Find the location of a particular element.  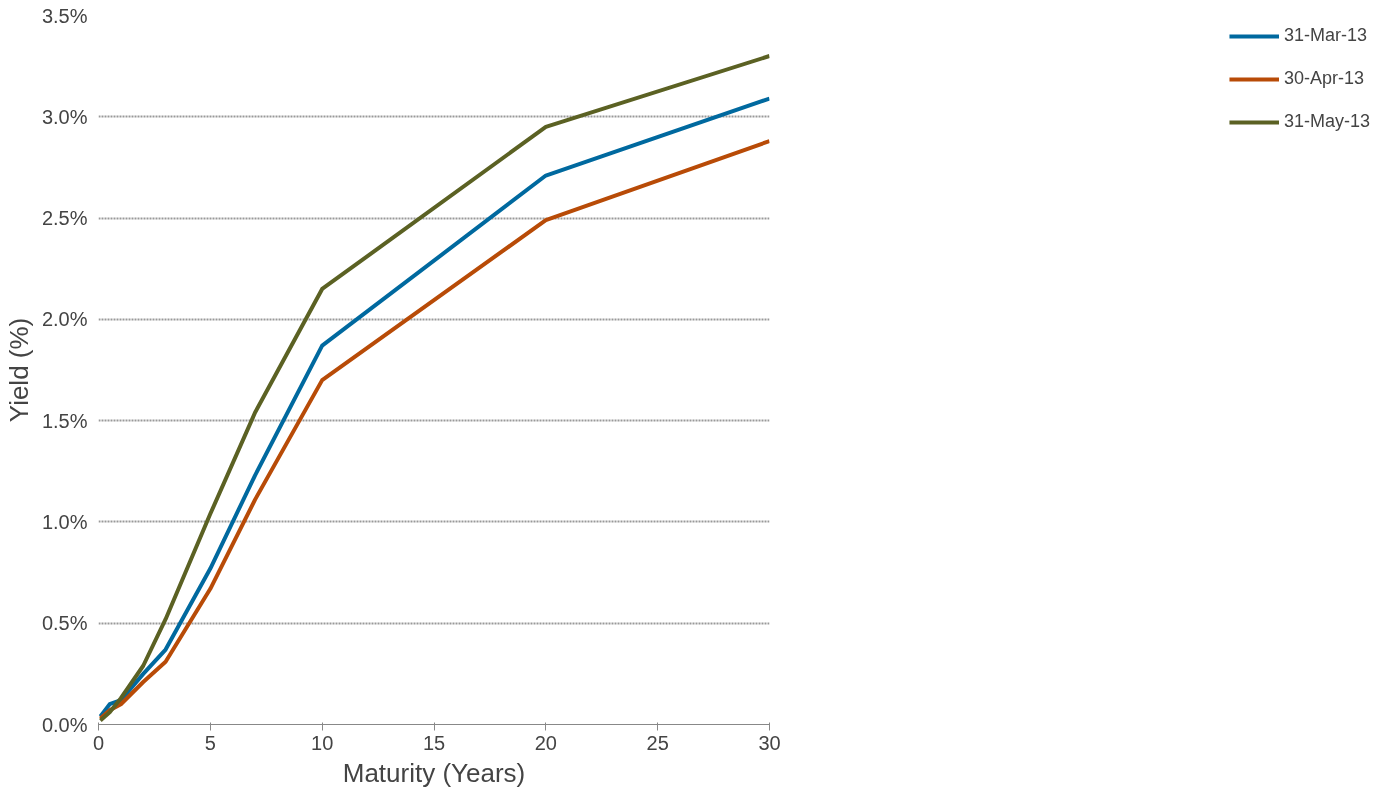

legend-label: 30-Apr-13 is located at coordinates (1323, 78).